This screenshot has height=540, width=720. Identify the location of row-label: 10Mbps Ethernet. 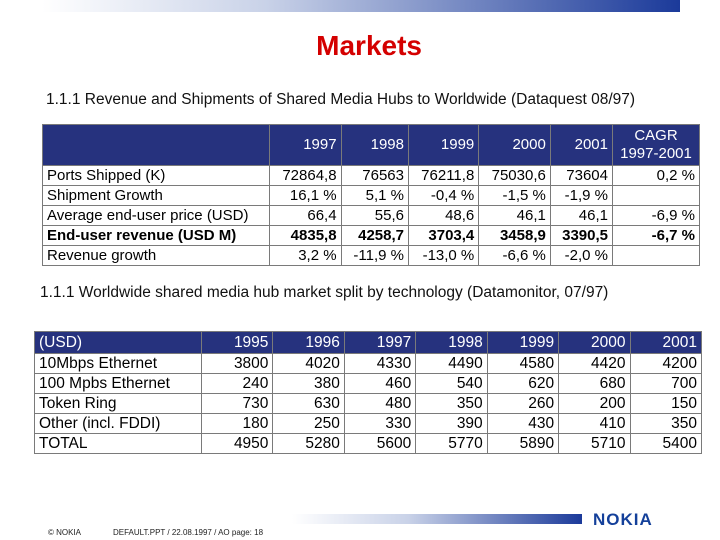
(118, 363).